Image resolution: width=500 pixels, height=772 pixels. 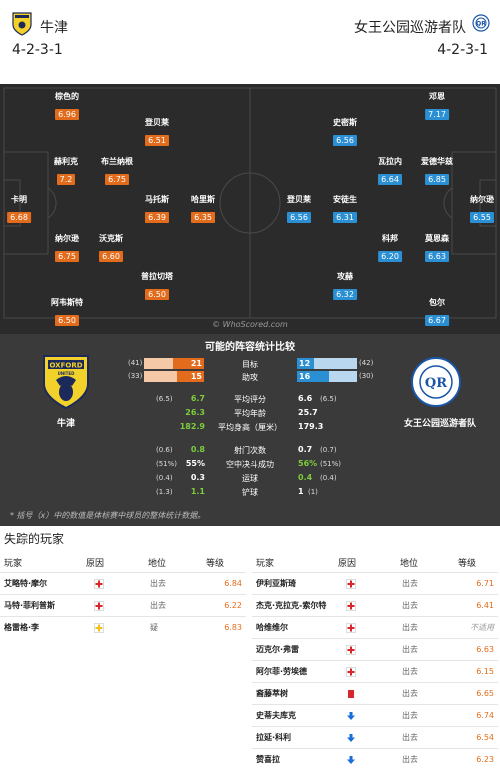 I want to click on home-player: 赫利克 7.2, so click(x=66, y=171).